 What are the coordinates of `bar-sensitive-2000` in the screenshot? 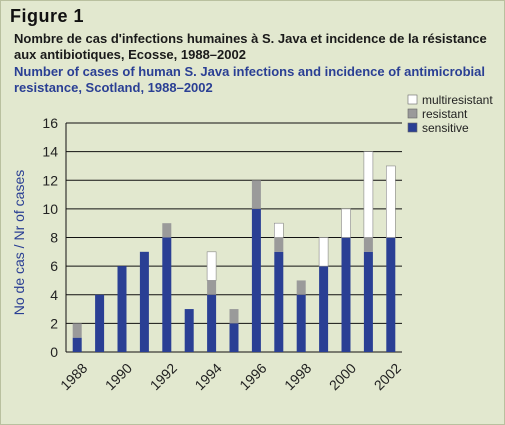 It's located at (346, 294).